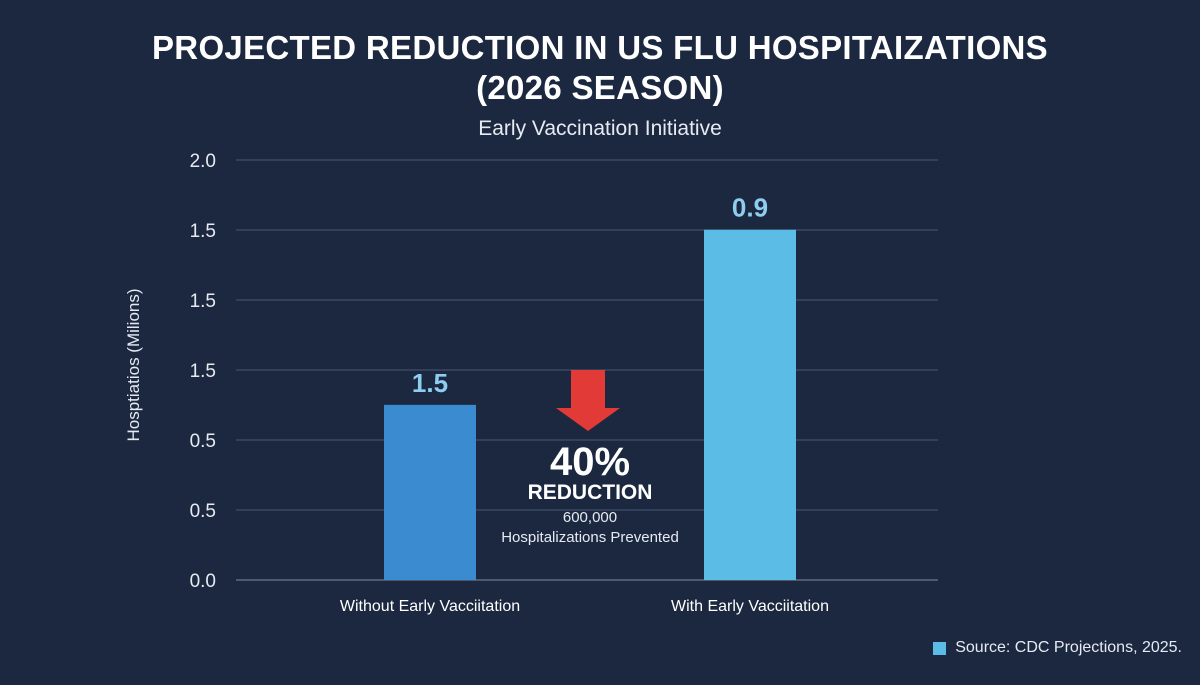 This screenshot has width=1200, height=685. What do you see at coordinates (940, 648) in the screenshot?
I see `source-swatch` at bounding box center [940, 648].